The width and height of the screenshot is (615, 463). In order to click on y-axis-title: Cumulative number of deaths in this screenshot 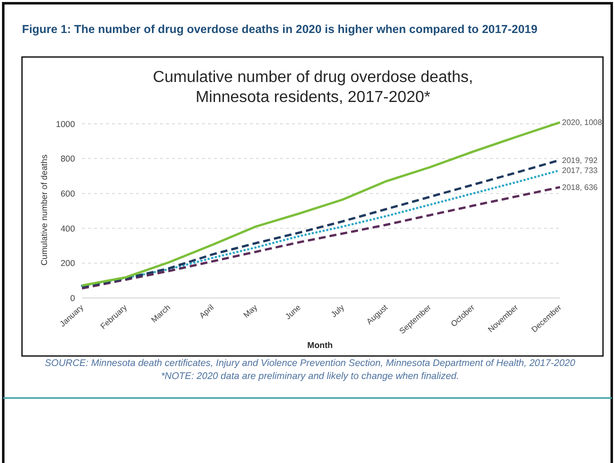, I will do `click(44, 210)`.